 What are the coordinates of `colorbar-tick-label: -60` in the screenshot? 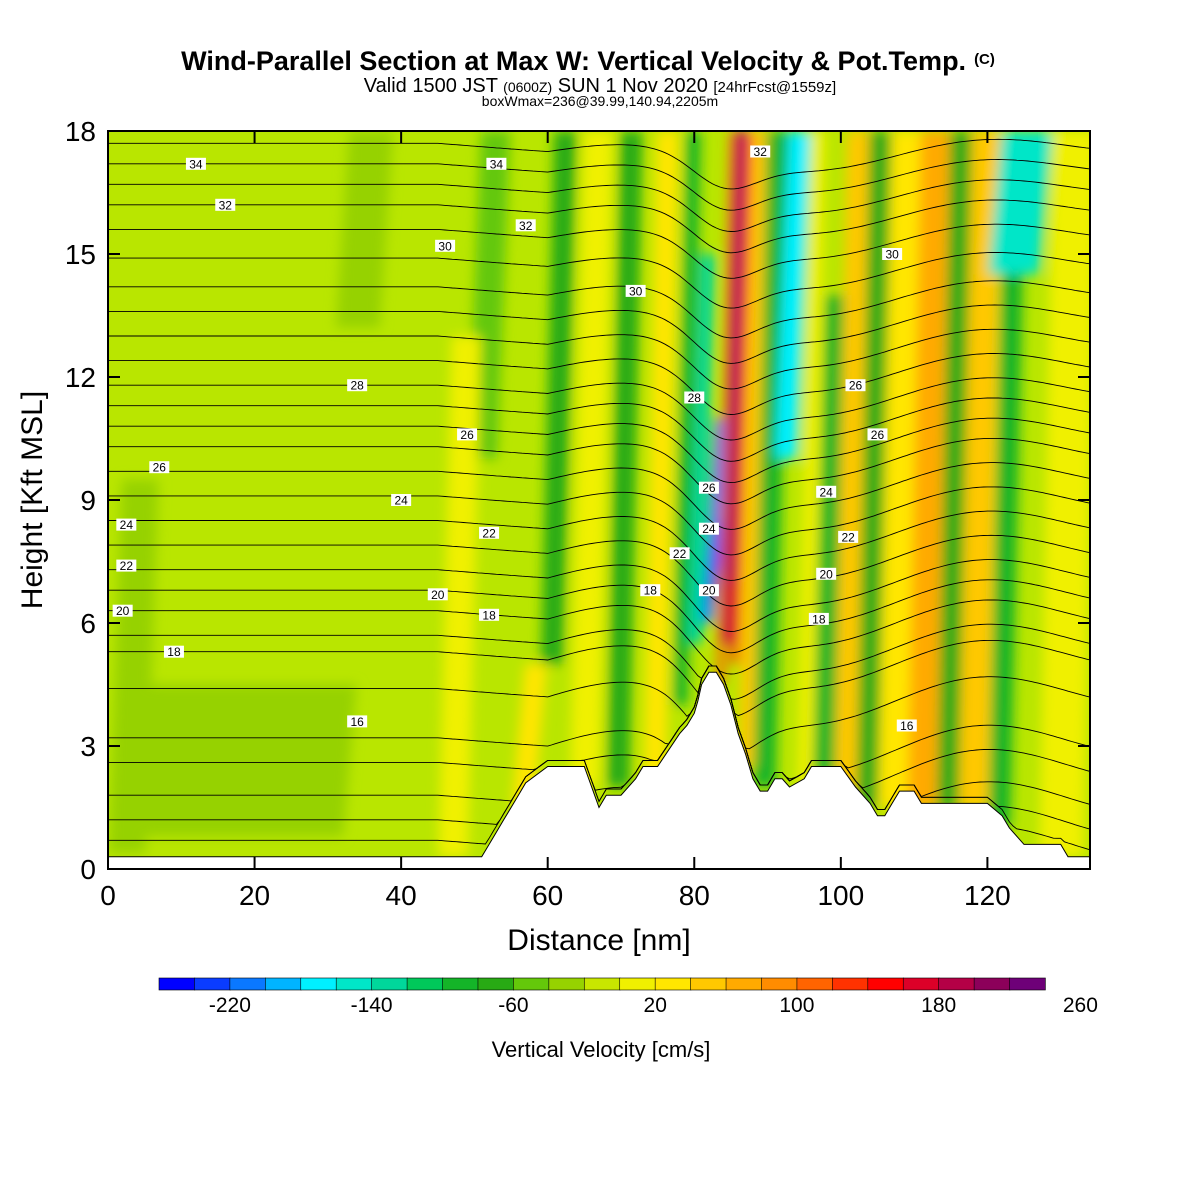 It's located at (513, 1005).